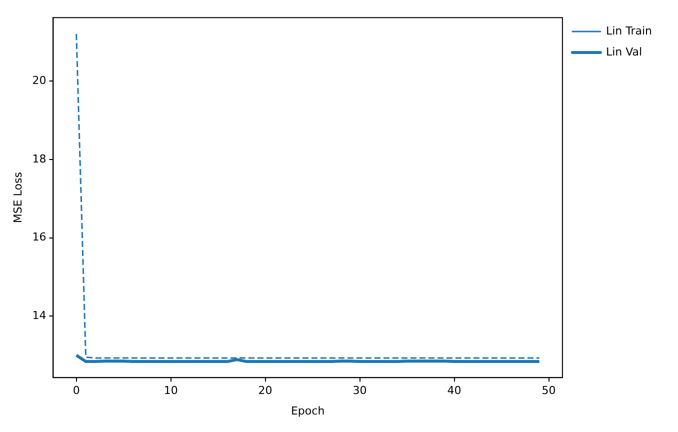  I want to click on x-tick-label: 40, so click(454, 391).